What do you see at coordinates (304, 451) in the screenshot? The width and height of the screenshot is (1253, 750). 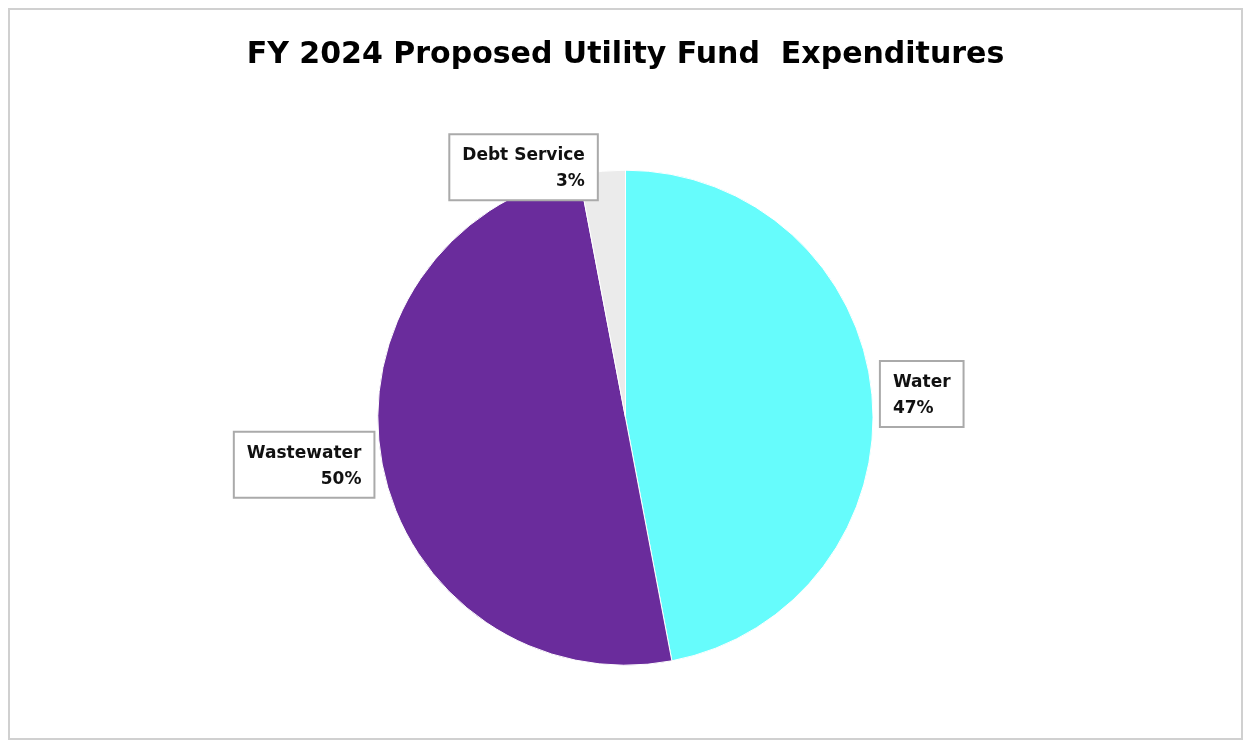 I see `slice-label: Wastewater` at bounding box center [304, 451].